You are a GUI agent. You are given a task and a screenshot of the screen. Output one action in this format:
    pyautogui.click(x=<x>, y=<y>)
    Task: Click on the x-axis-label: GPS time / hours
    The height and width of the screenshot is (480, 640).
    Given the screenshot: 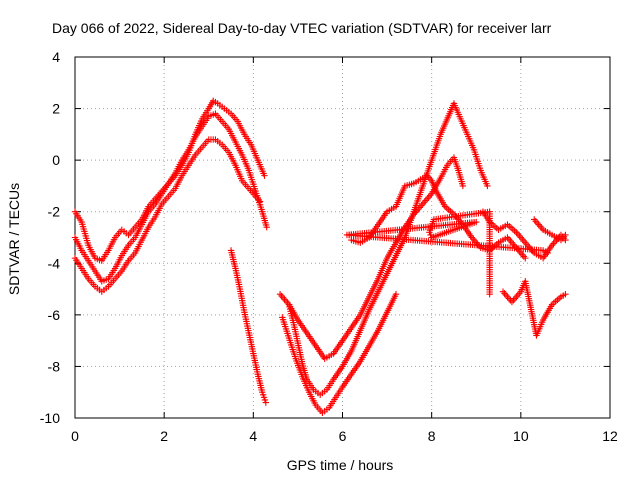 What is the action you would take?
    pyautogui.click(x=340, y=465)
    